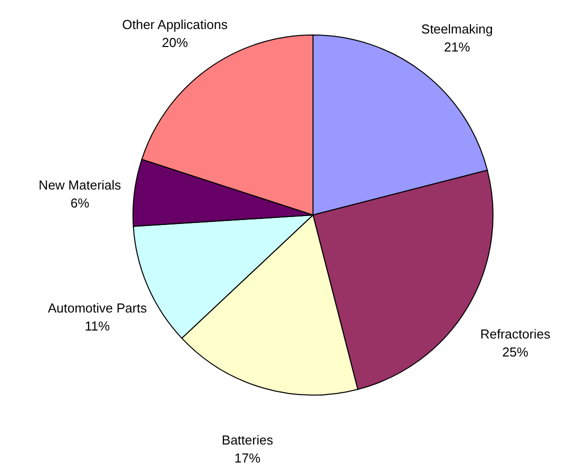 The image size is (570, 468). What do you see at coordinates (248, 440) in the screenshot?
I see `slice-label: Batteries` at bounding box center [248, 440].